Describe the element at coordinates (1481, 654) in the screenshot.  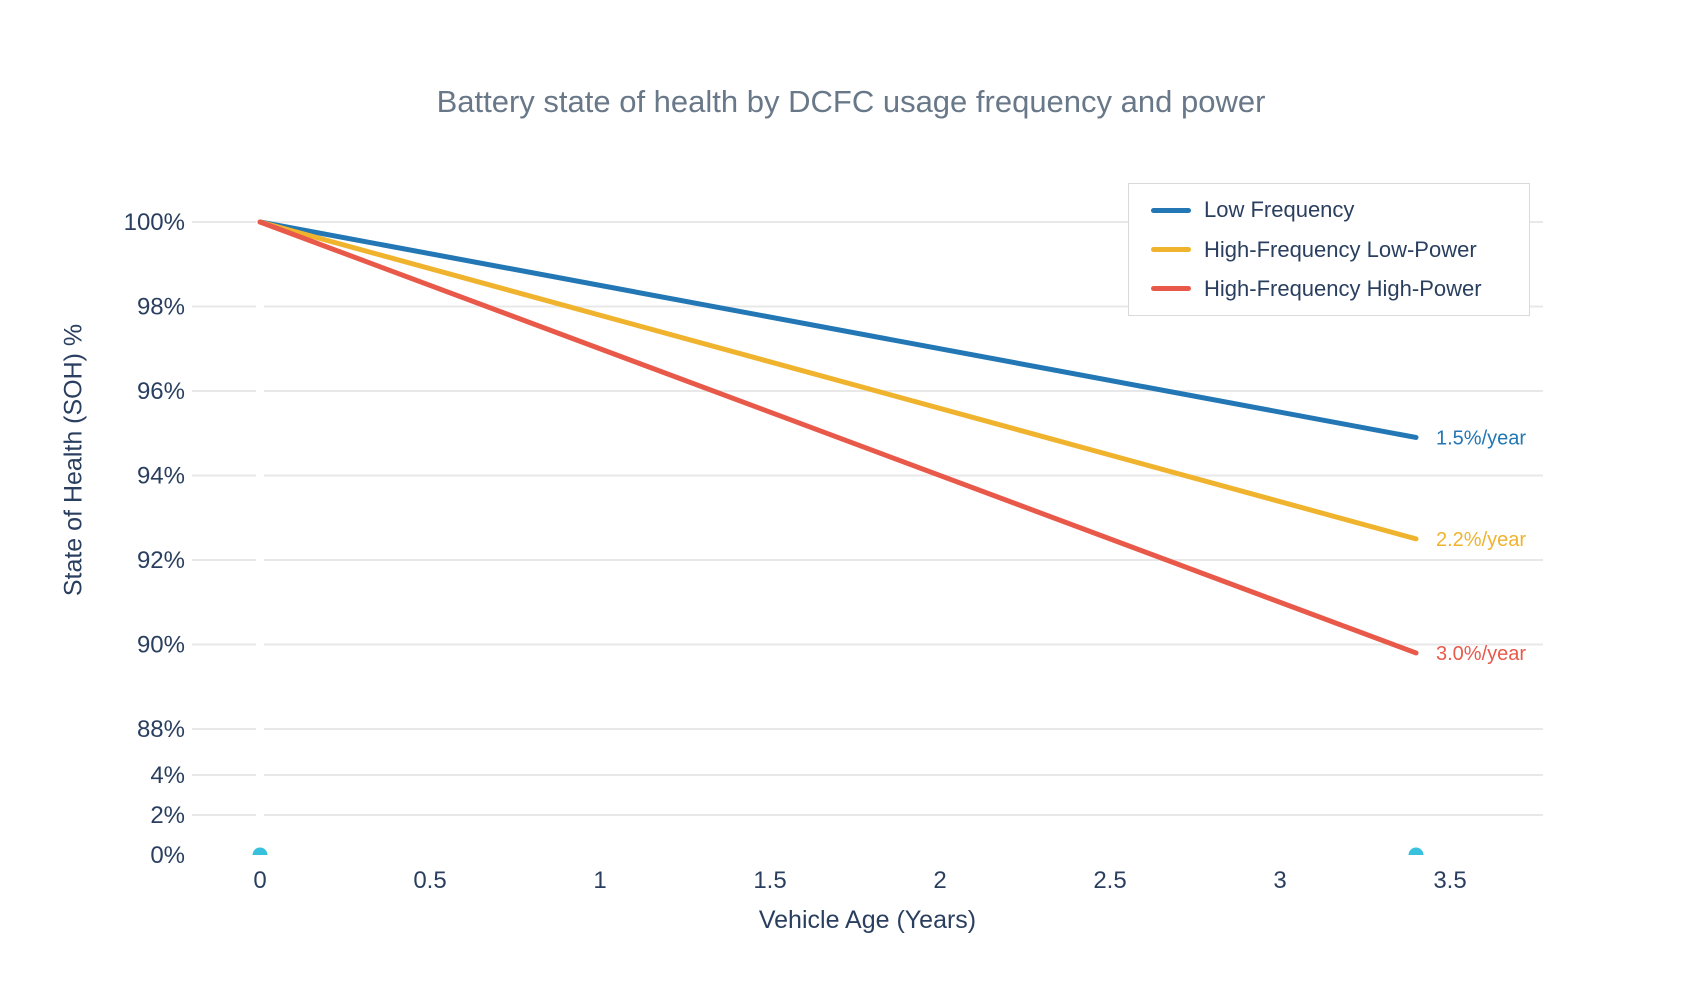
I see `series-annotation: 3.0%/year` at that location.